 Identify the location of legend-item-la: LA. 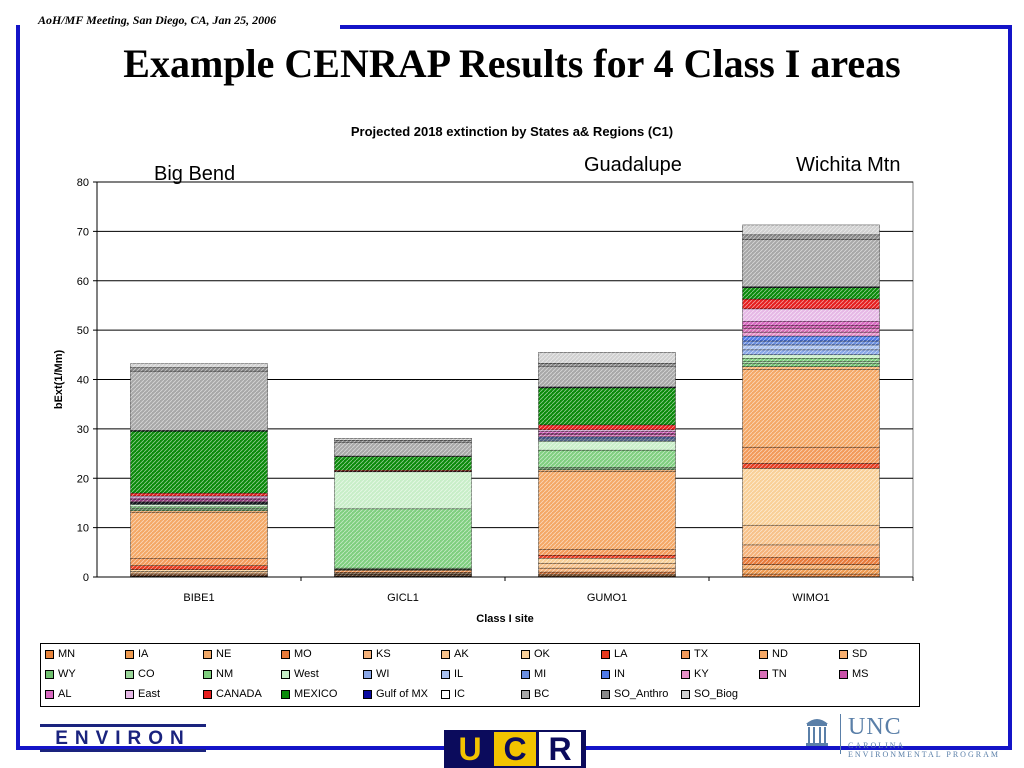
(614, 654).